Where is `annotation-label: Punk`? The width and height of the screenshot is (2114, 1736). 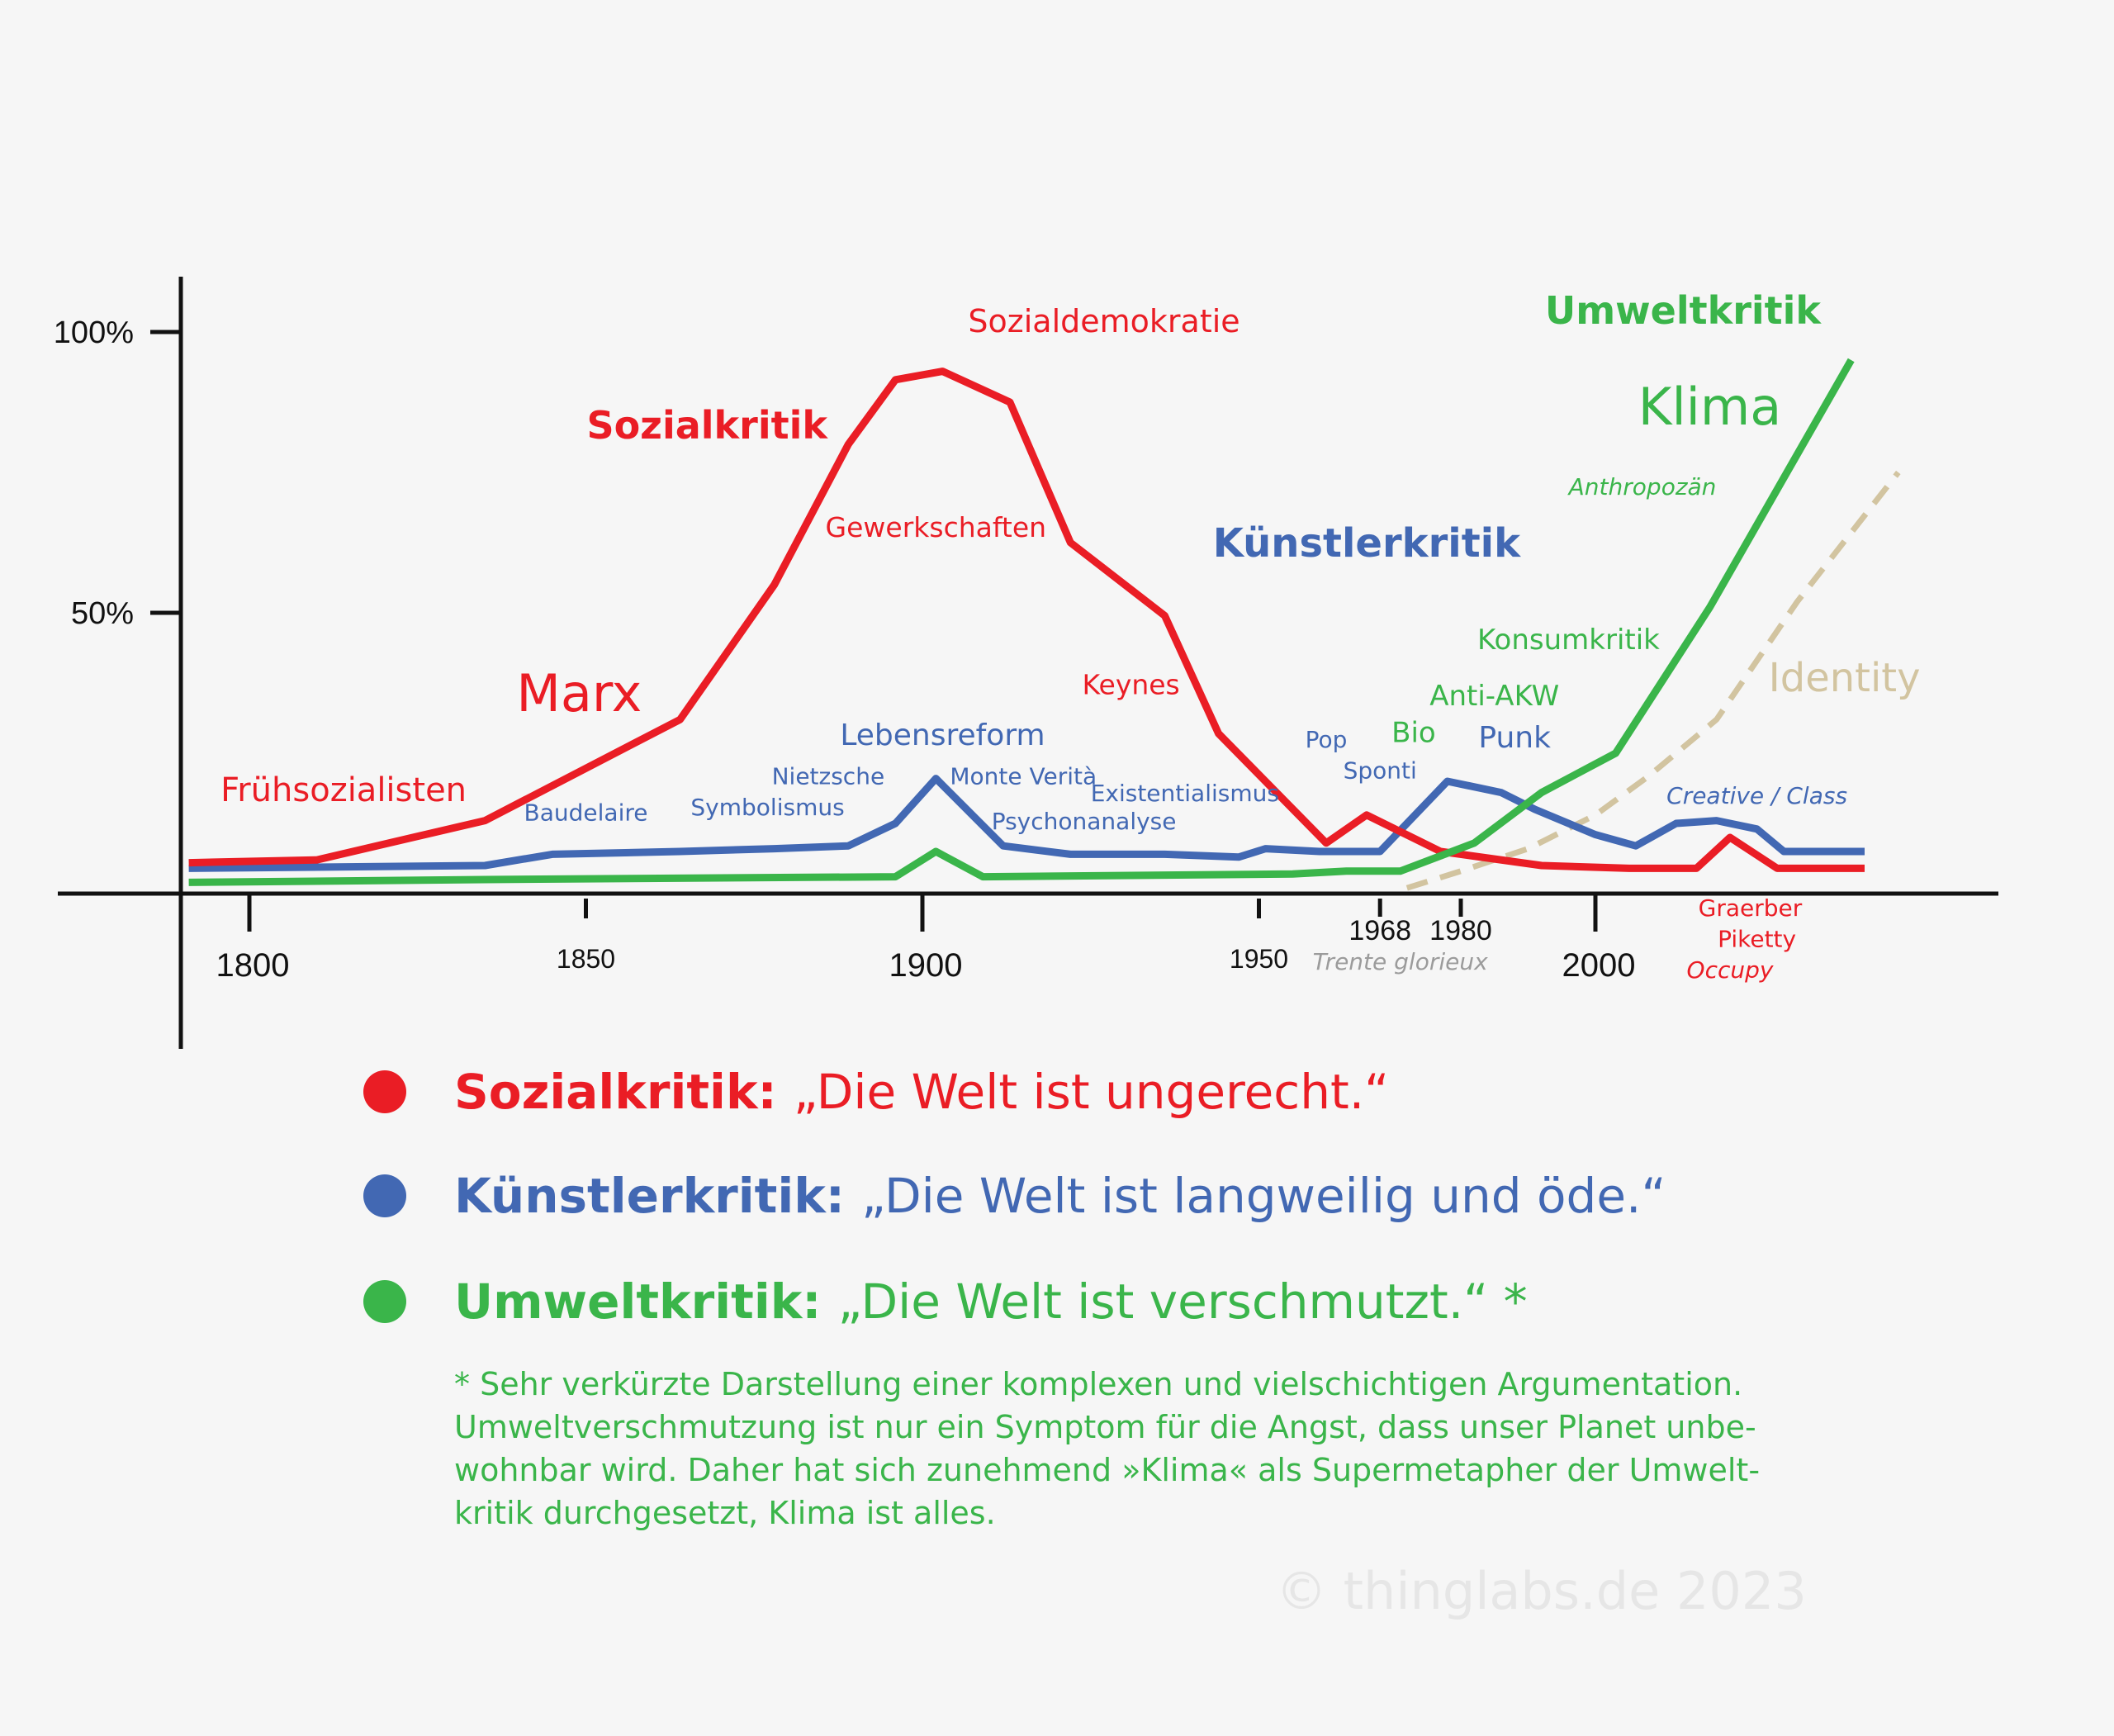 annotation-label: Punk is located at coordinates (1514, 738).